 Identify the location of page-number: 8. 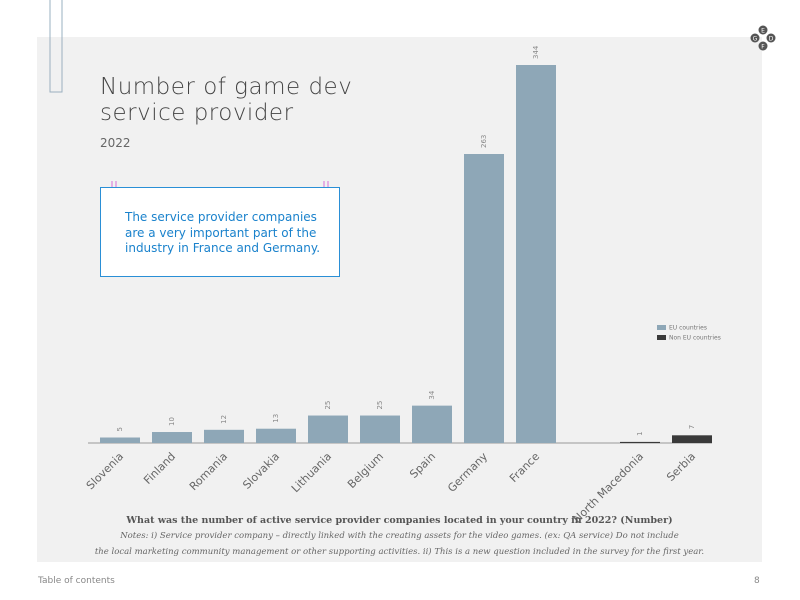
(757, 581).